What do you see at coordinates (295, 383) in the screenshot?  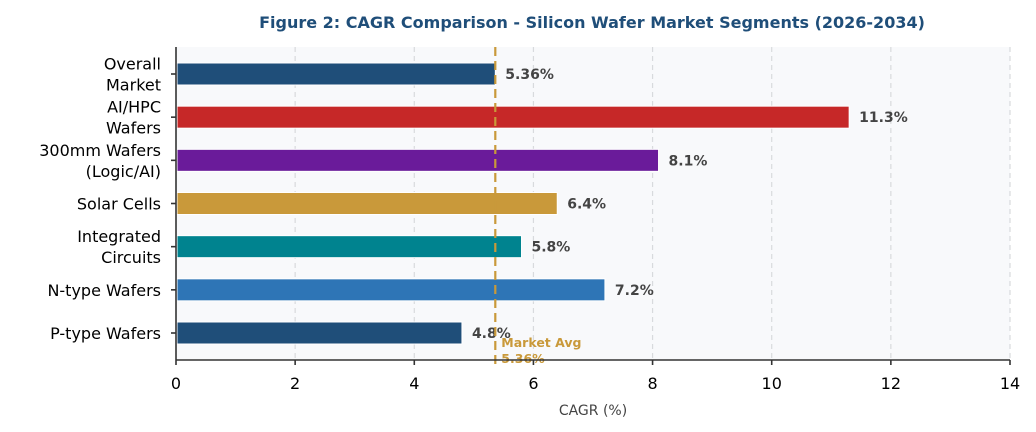 I see `x-tick-label: 2` at bounding box center [295, 383].